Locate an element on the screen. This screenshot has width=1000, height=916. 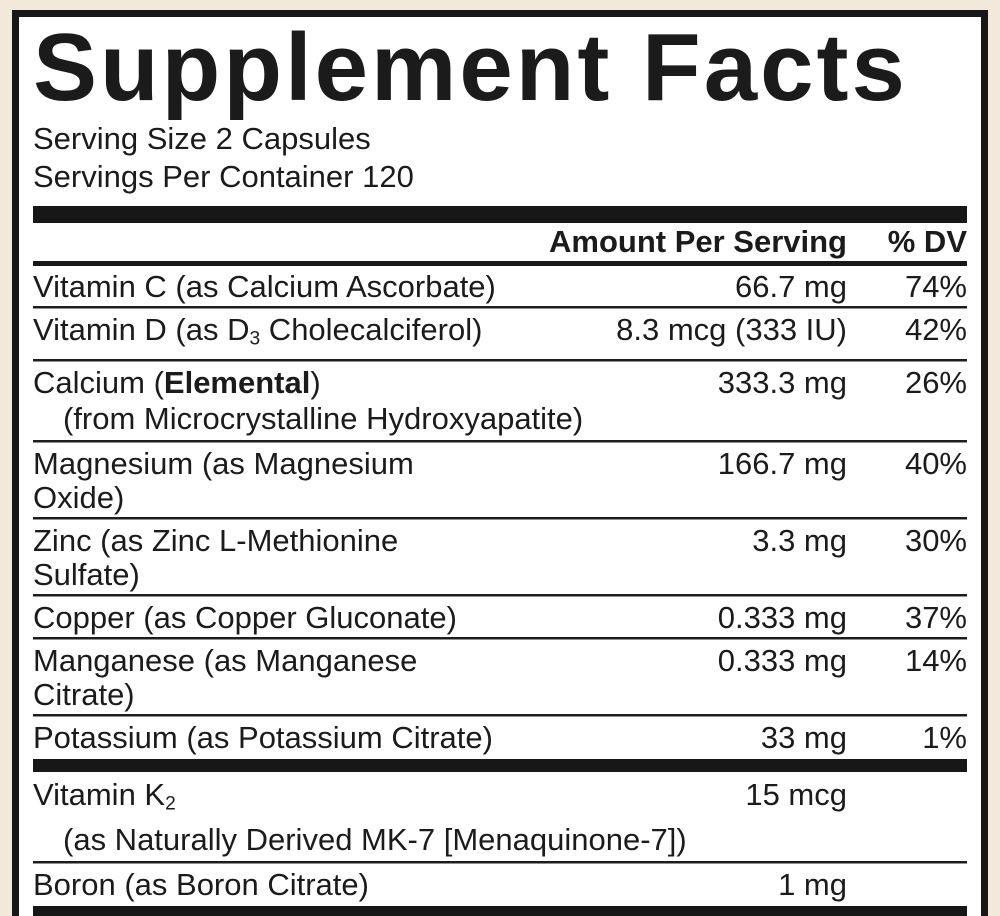
nutrient-note: (from Microcrystalline Hydroxyapatite) is located at coordinates (323, 418).